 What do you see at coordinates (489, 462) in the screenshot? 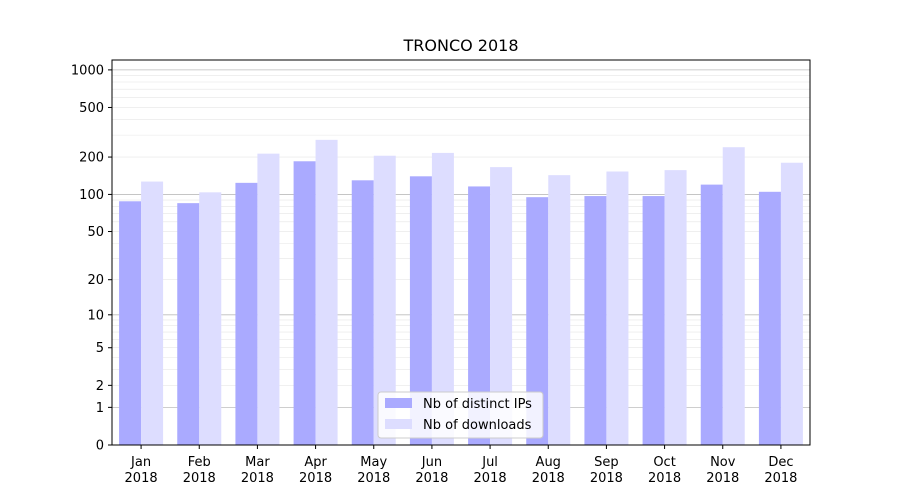
I see `x-tick-label-month: Jul` at bounding box center [489, 462].